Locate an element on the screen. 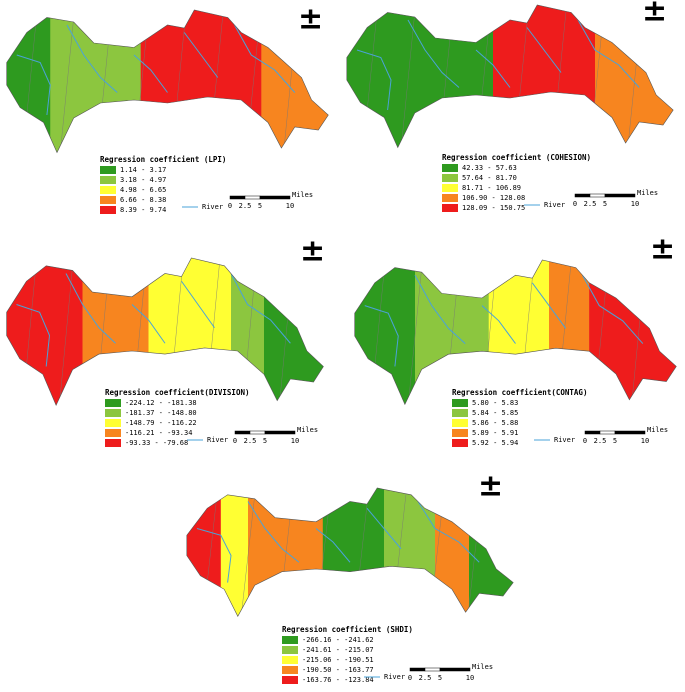 This screenshot has height=692, width=685. legend-label: 128.09 - 150.75 is located at coordinates (493, 208).